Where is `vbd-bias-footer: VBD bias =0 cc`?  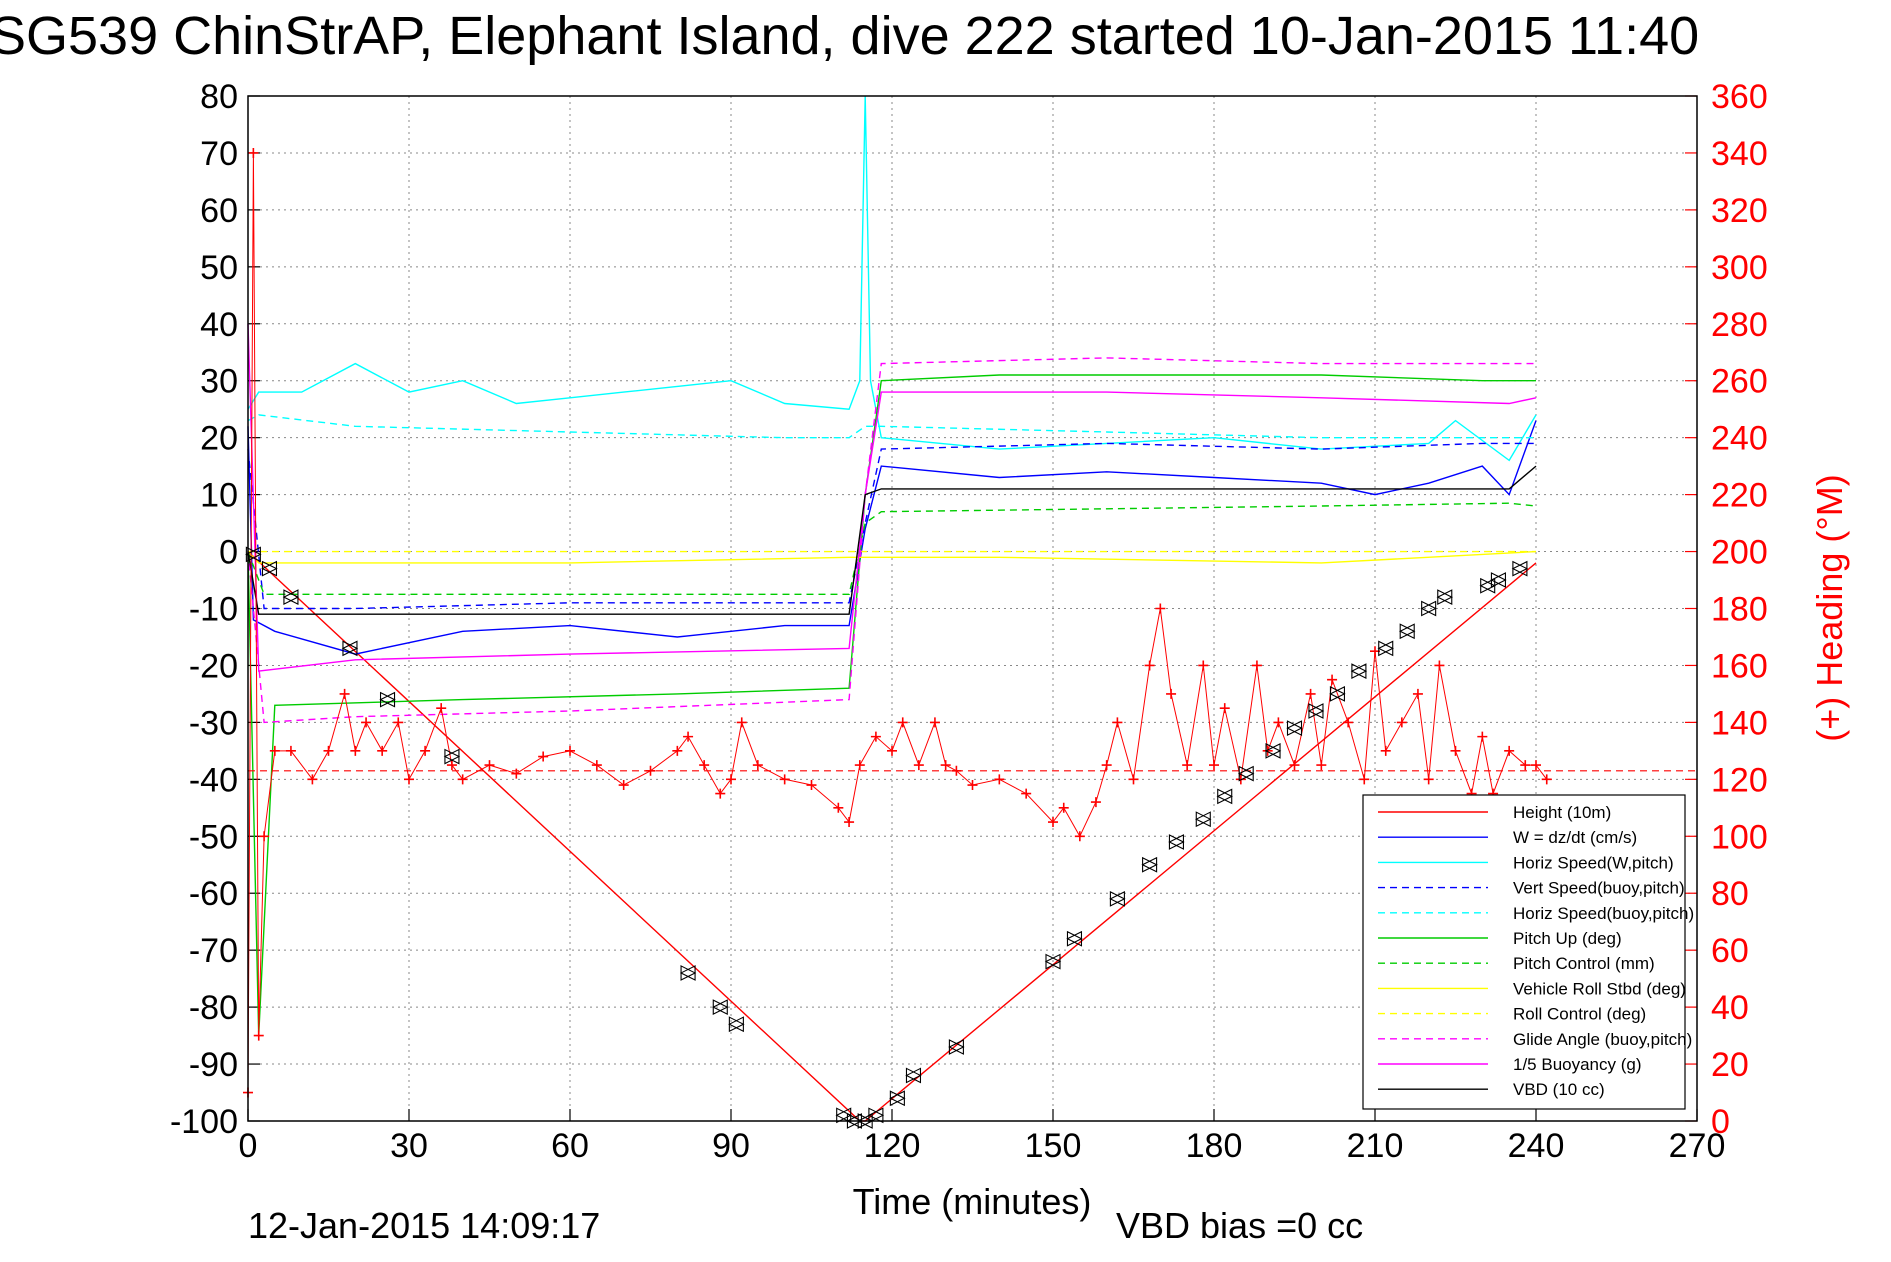 vbd-bias-footer: VBD bias =0 cc is located at coordinates (1239, 1225).